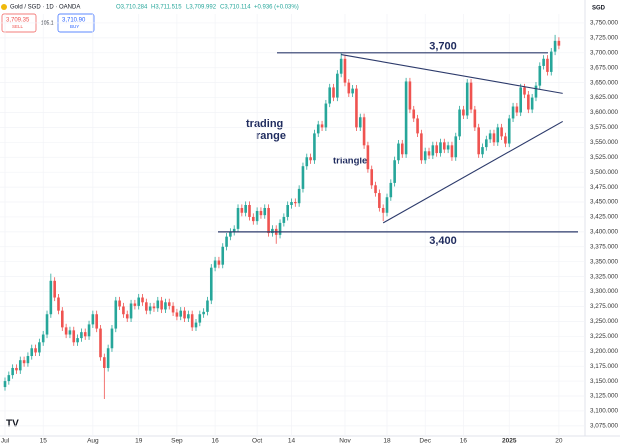 This screenshot has width=620, height=446. I want to click on y-tick-label: 3,300.000, so click(604, 291).